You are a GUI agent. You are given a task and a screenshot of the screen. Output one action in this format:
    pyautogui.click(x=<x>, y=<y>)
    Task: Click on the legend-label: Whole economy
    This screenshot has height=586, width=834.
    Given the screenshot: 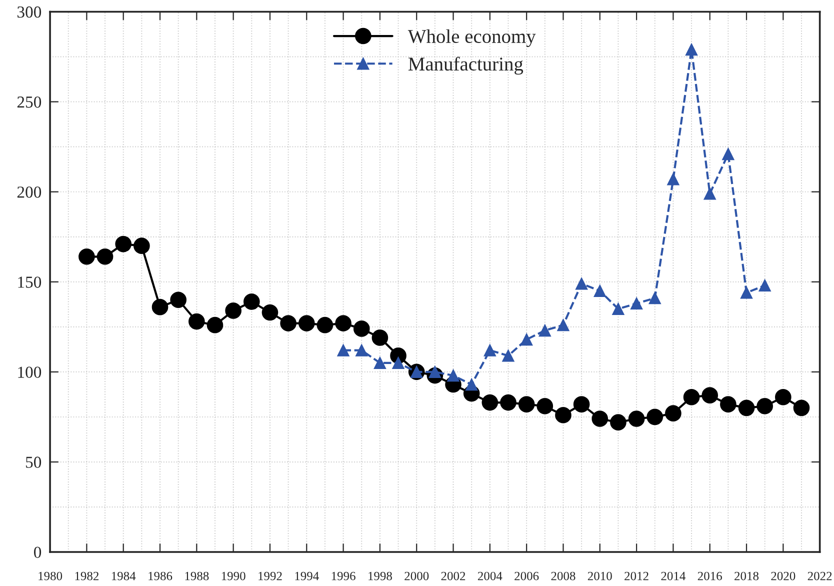 What is the action you would take?
    pyautogui.click(x=472, y=38)
    